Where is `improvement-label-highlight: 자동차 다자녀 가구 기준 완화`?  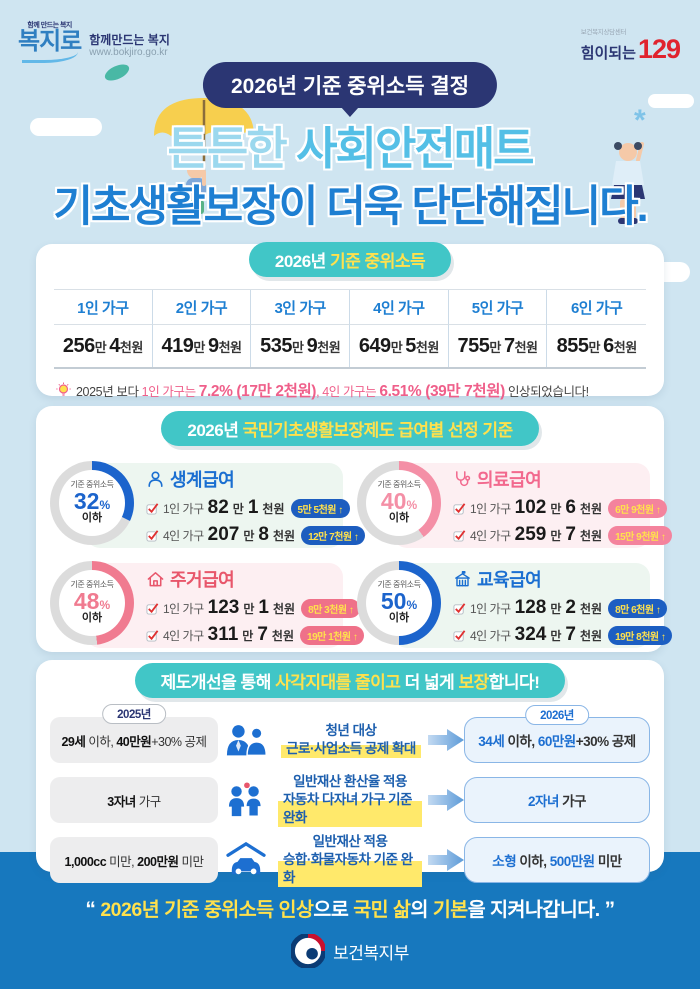 improvement-label-highlight: 자동차 다자녀 가구 기준 완화 is located at coordinates (350, 809).